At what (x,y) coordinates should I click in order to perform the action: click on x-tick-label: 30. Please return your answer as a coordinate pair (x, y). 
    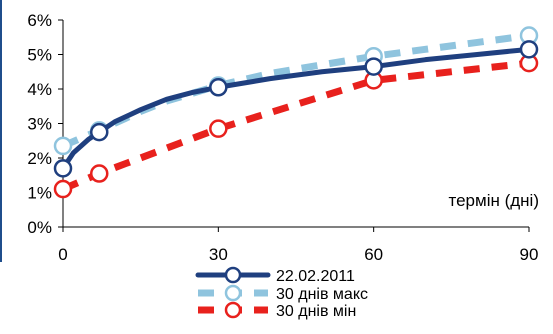
    Looking at the image, I should click on (218, 254).